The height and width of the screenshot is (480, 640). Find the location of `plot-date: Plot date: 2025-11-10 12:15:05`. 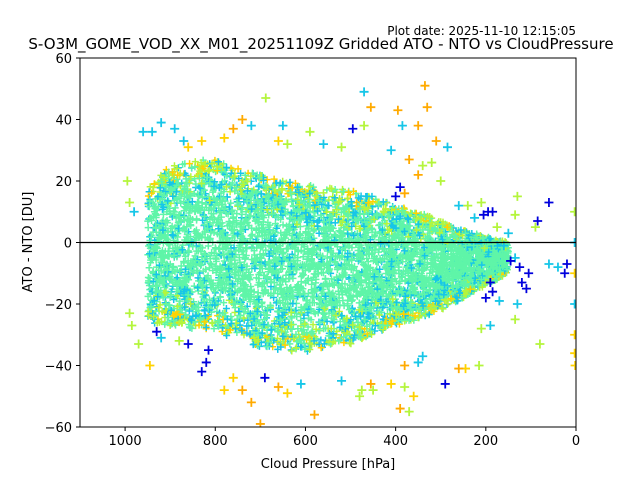

plot-date: Plot date: 2025-11-10 12:15:05 is located at coordinates (481, 31).